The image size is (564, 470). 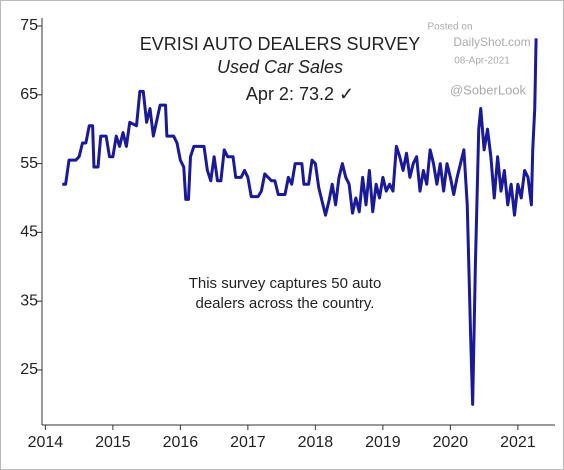 I want to click on watermark: Posted on, so click(x=449, y=27).